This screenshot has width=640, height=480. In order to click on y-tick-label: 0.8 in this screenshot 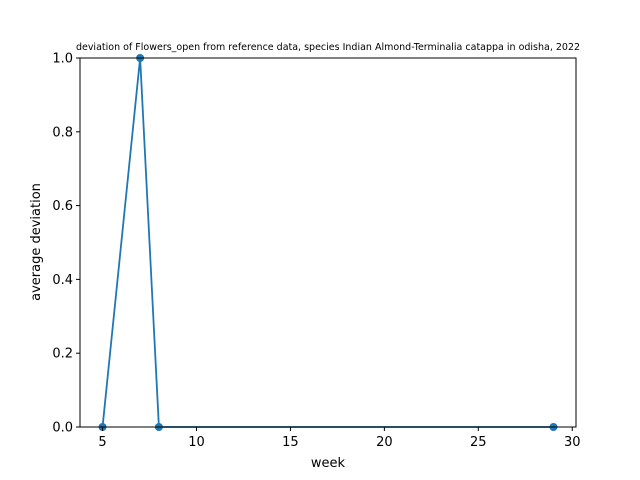, I will do `click(62, 132)`.